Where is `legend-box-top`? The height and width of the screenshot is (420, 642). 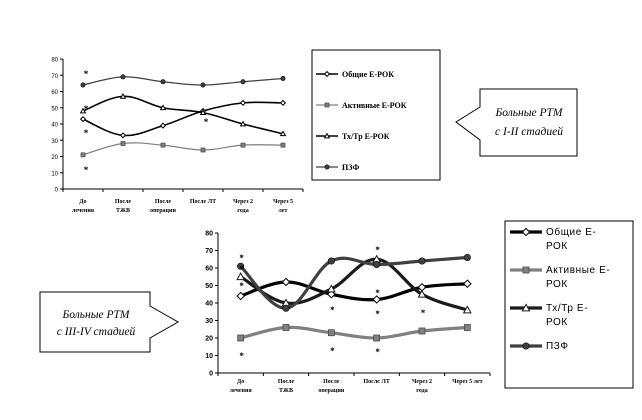 legend-box-top is located at coordinates (376, 115).